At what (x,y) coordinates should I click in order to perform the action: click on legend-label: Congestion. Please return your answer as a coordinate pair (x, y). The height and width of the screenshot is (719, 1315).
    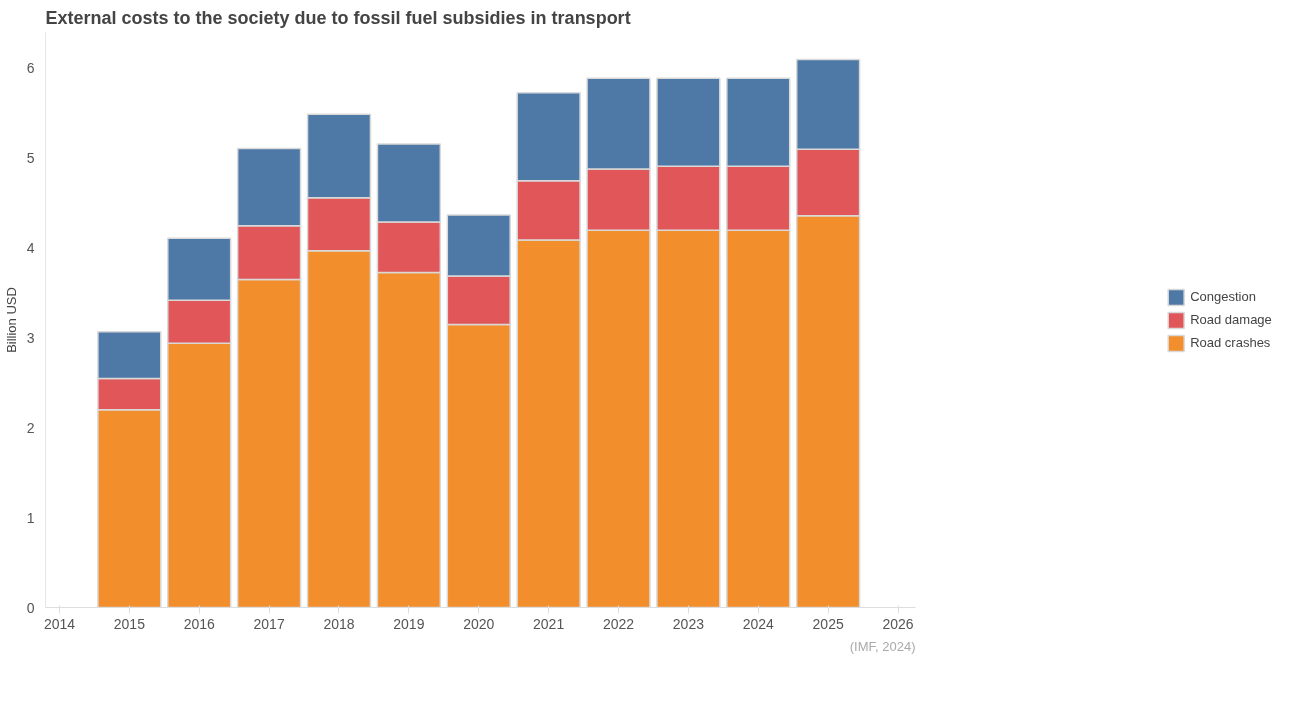
    Looking at the image, I should click on (1223, 296).